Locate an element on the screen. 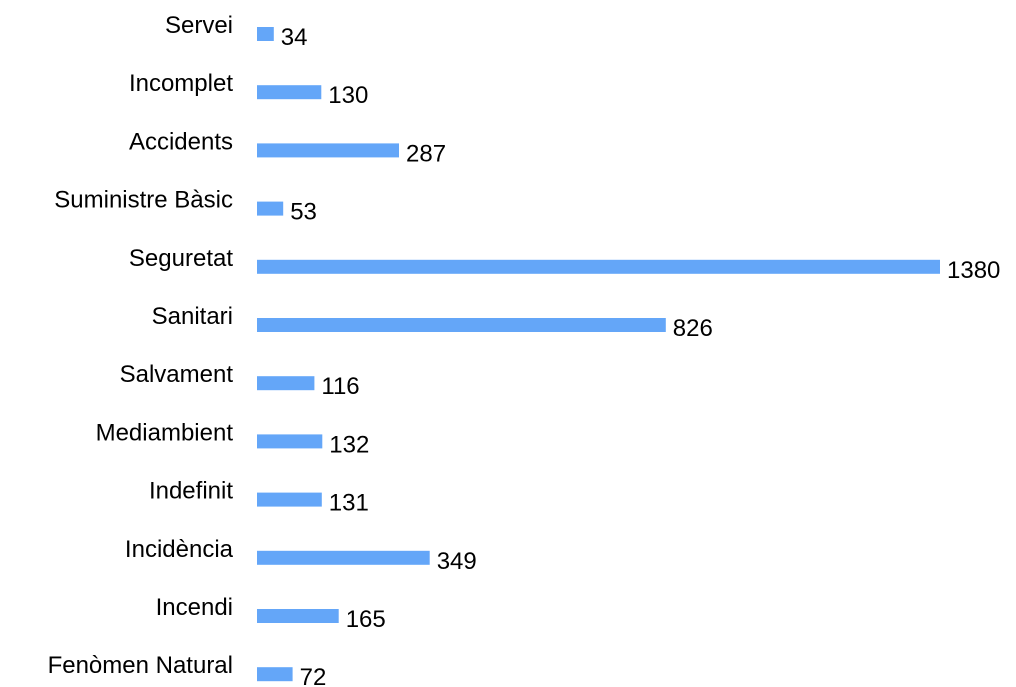 This screenshot has width=1016, height=687. value-label: 34 is located at coordinates (294, 37).